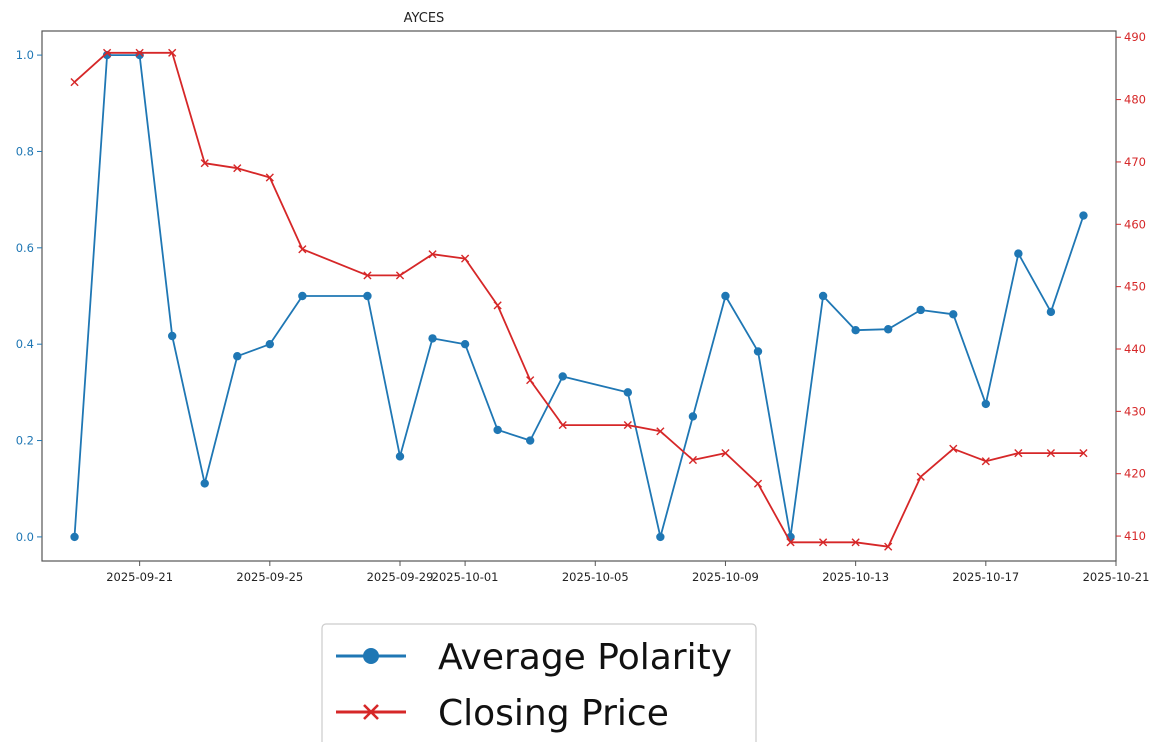  I want to click on x-tick-label: 2025-09-25, so click(269, 577).